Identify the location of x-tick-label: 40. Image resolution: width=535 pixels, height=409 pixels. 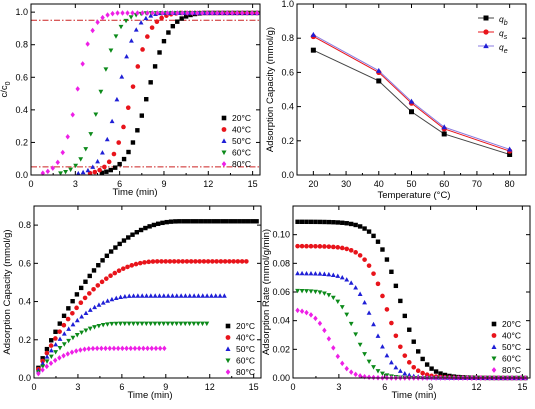
(379, 184).